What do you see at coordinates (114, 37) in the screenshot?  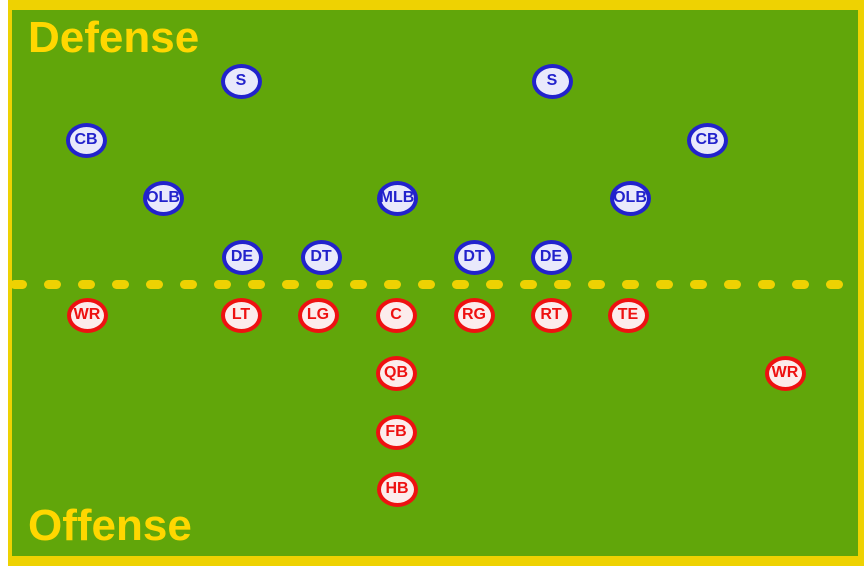 I see `defense-label: Defense` at bounding box center [114, 37].